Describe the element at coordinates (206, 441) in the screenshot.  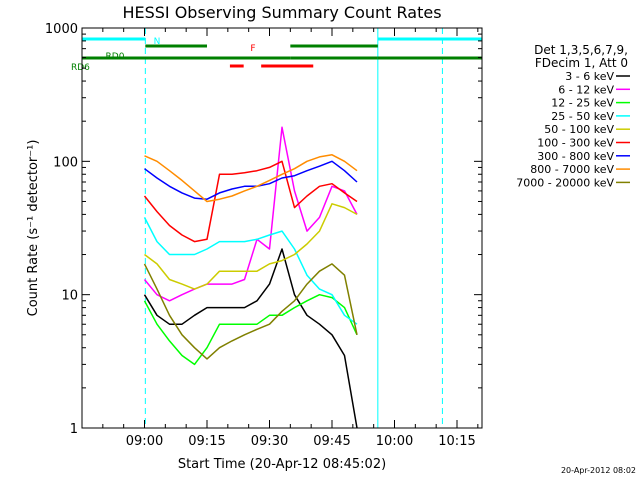
I see `x-tick-label: 09:15` at that location.